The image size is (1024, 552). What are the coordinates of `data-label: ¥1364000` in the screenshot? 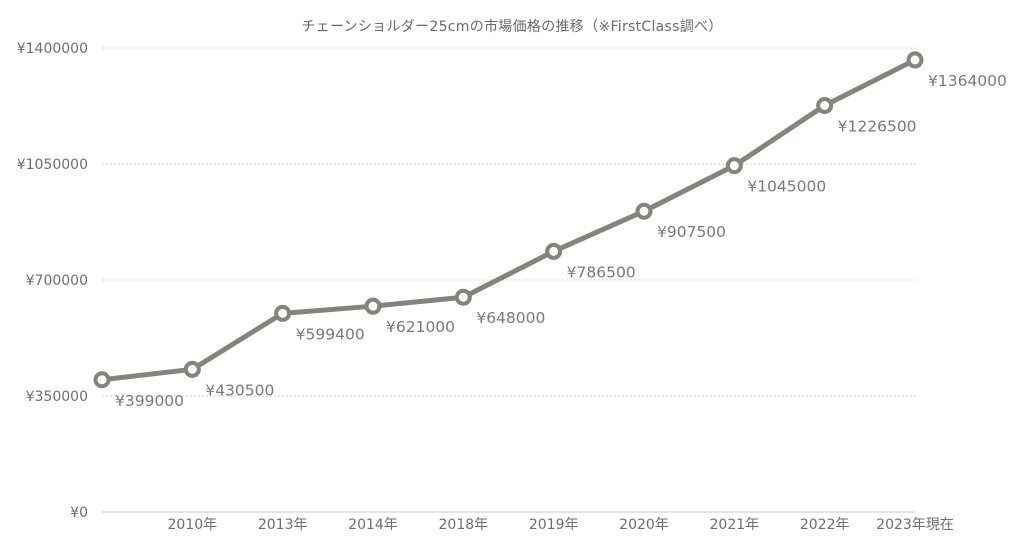 It's located at (967, 81).